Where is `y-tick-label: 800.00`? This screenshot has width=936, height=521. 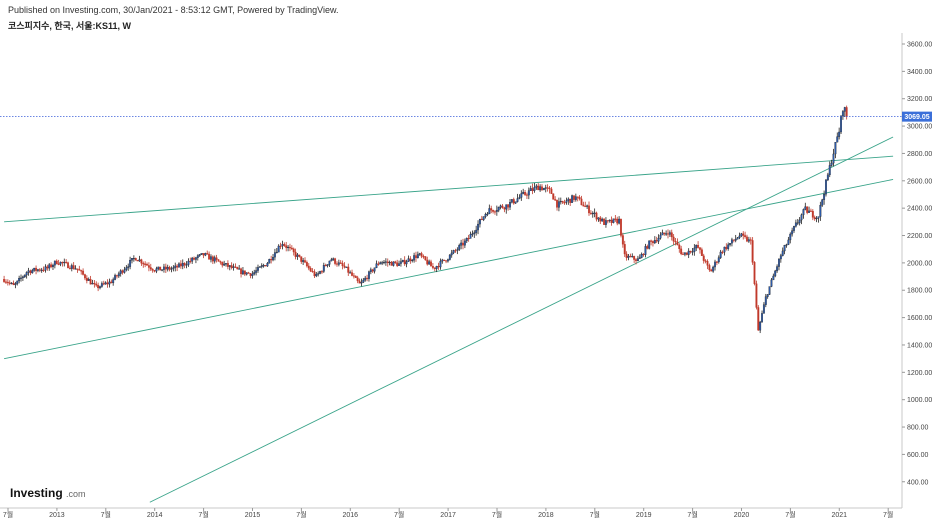
y-tick-label: 800.00 is located at coordinates (918, 428).